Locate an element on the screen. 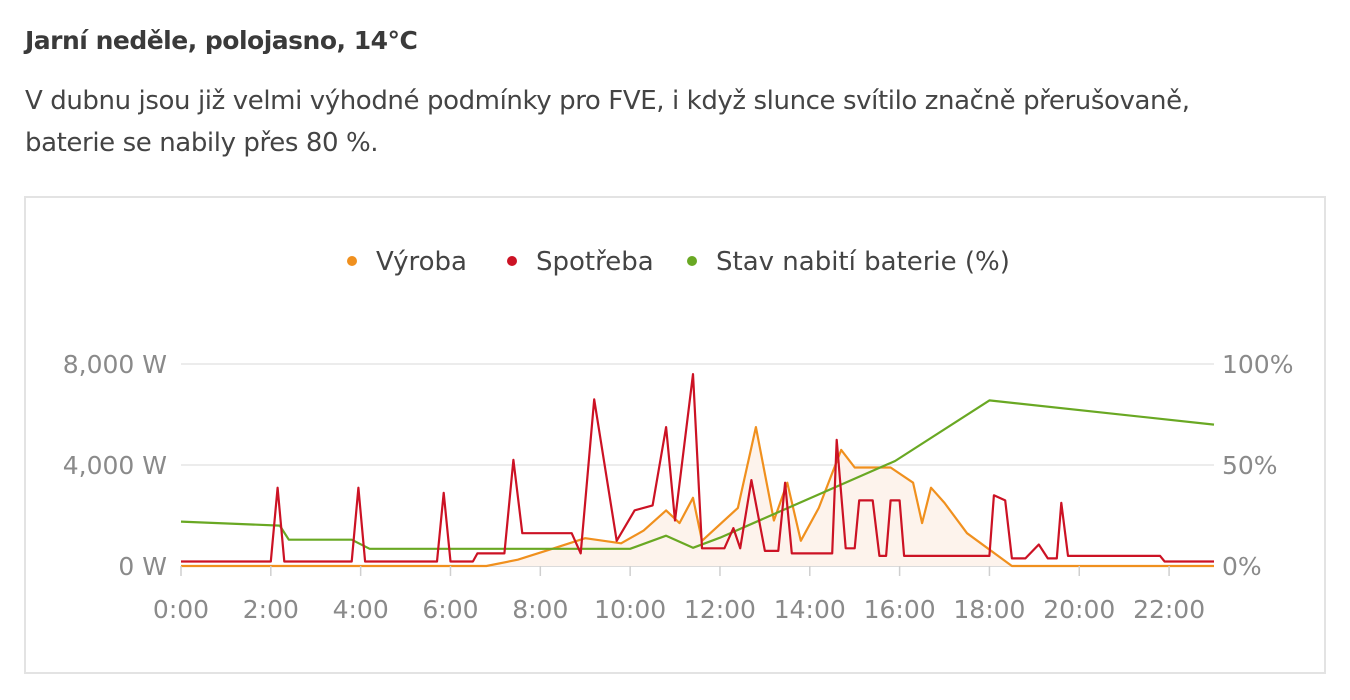  x-tick-label: 12:00 is located at coordinates (720, 609).